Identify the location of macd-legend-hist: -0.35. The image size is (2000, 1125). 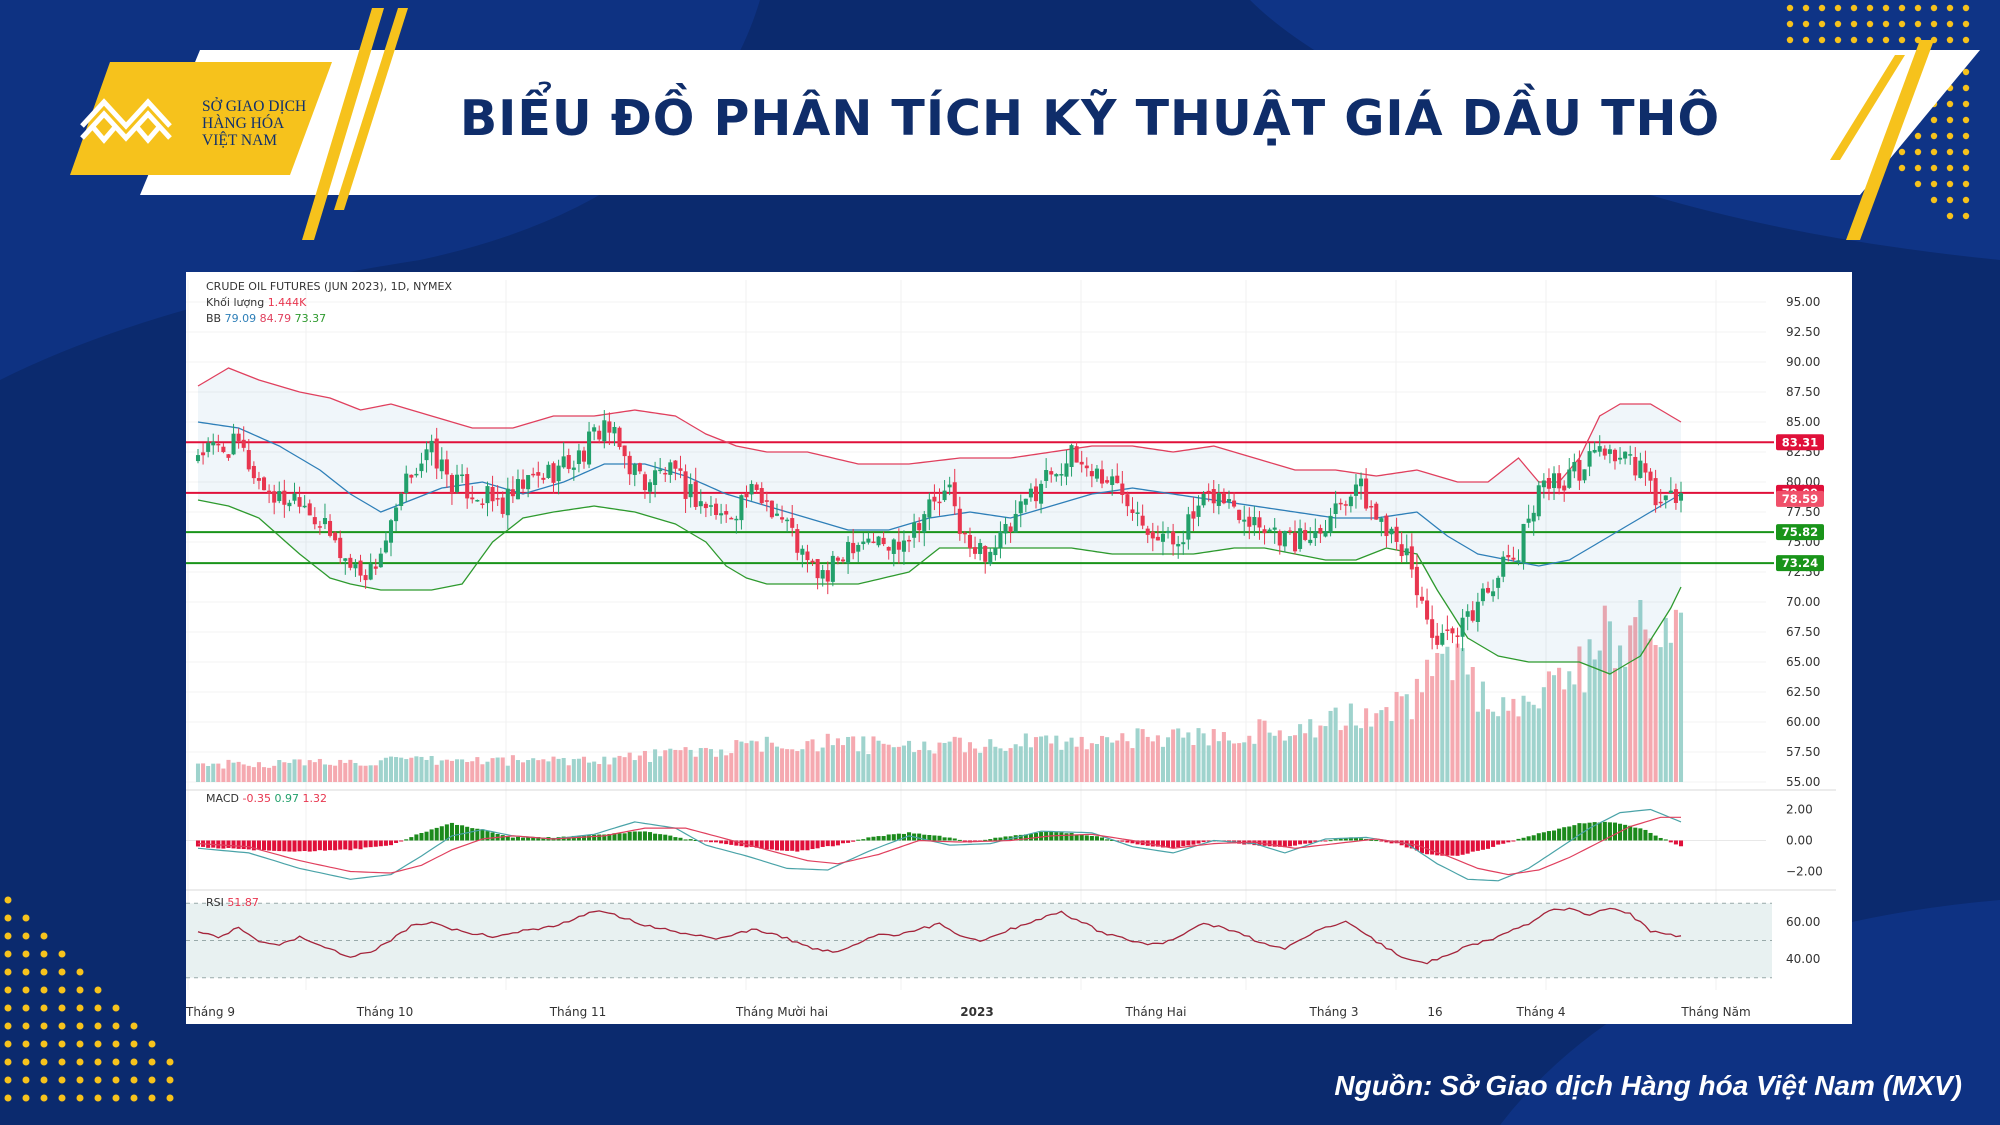
(256, 798).